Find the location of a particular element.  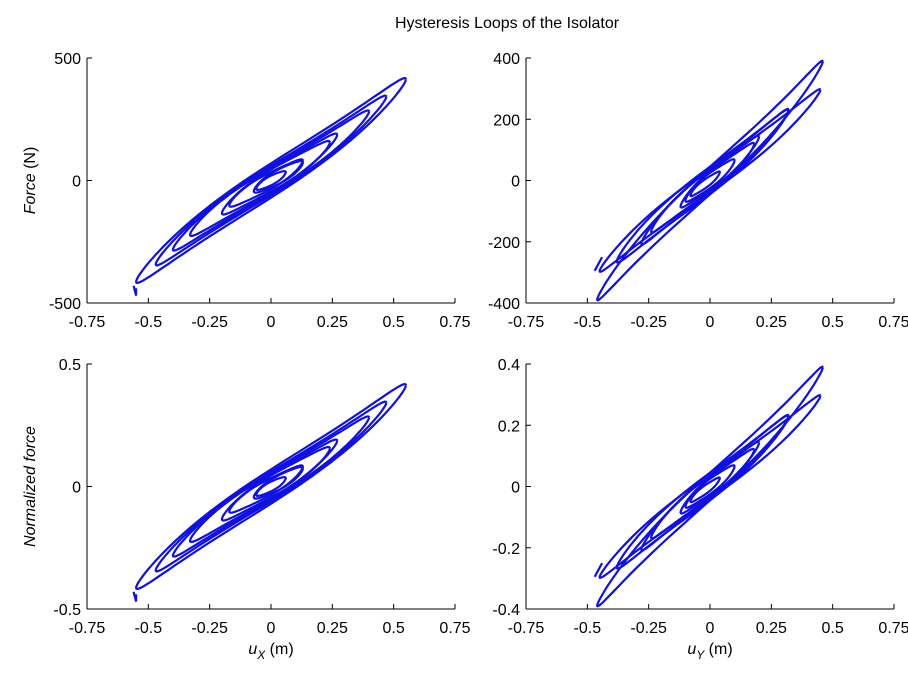

y-tick-label: -400 is located at coordinates (504, 304).